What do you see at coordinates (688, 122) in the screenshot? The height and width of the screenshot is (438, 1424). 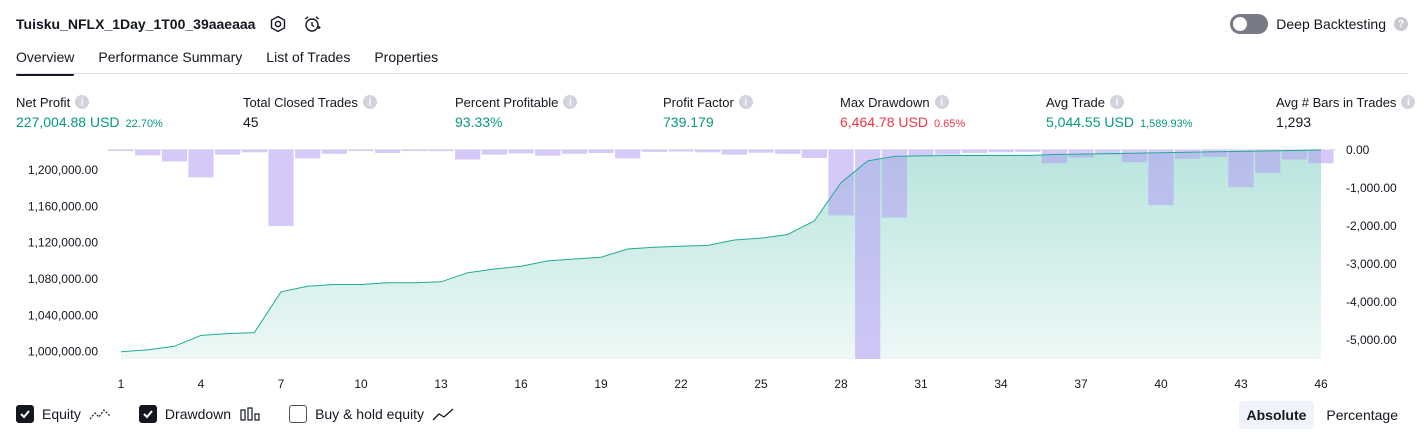 I see `metric-value: 739.179` at bounding box center [688, 122].